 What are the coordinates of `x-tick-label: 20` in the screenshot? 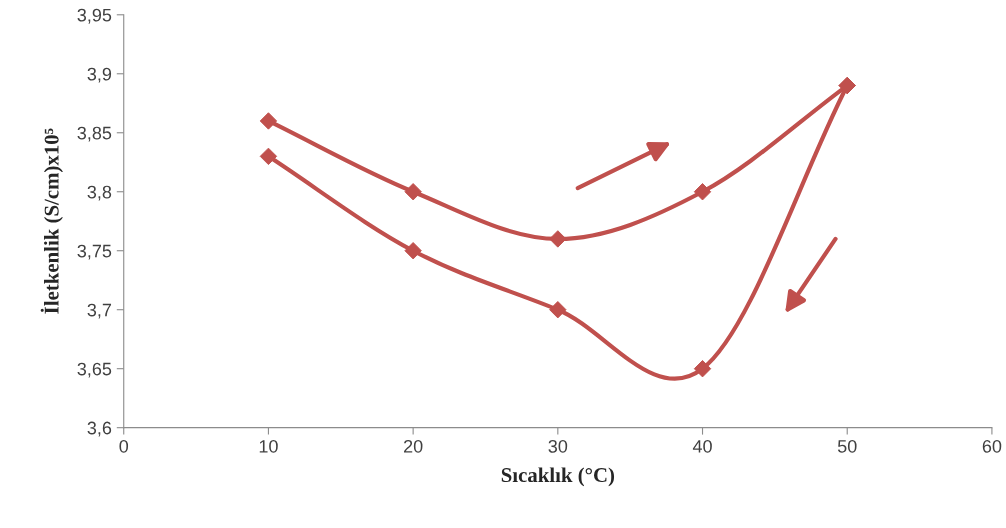 It's located at (413, 446).